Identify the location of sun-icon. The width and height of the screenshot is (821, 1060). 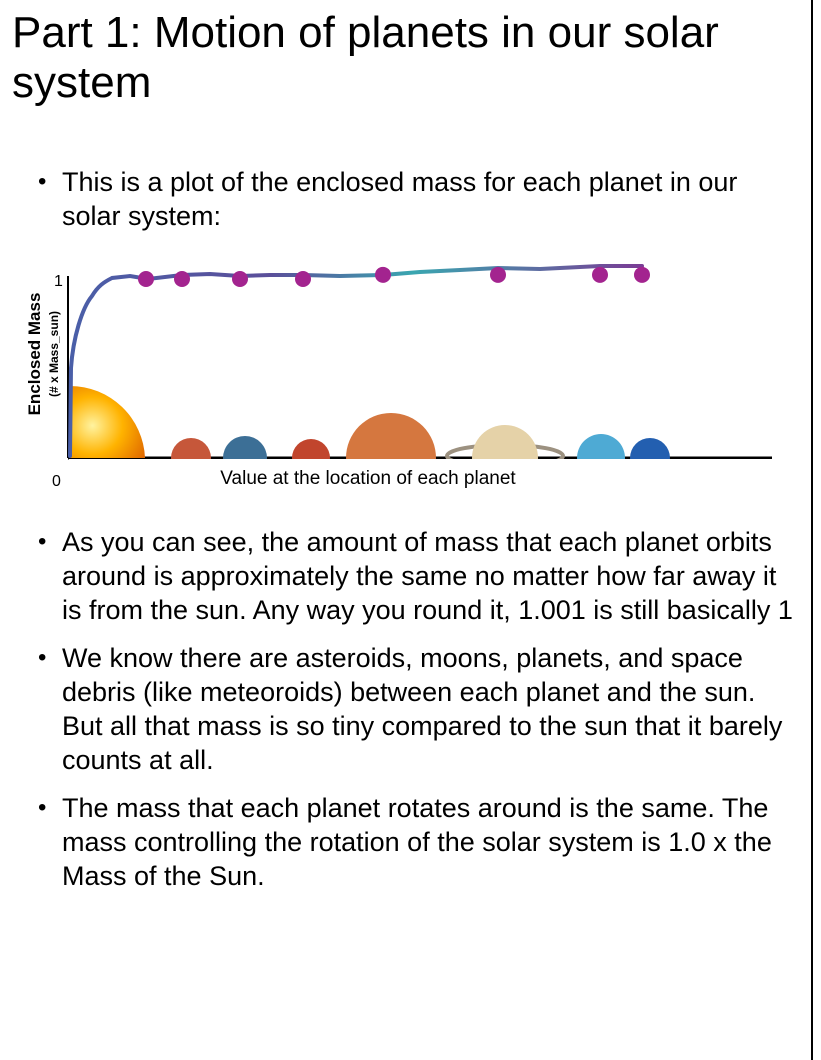
(107, 421).